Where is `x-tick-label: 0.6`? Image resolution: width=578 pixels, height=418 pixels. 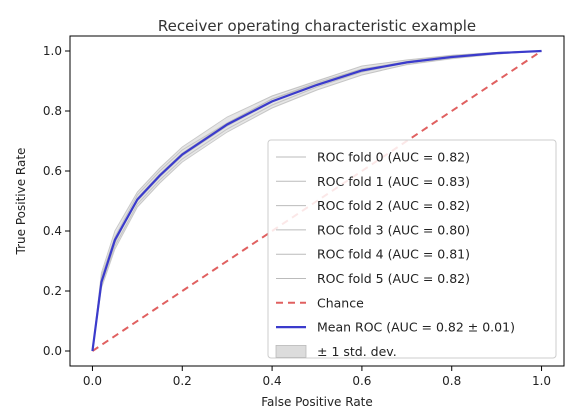
x-tick-label: 0.6 is located at coordinates (361, 381).